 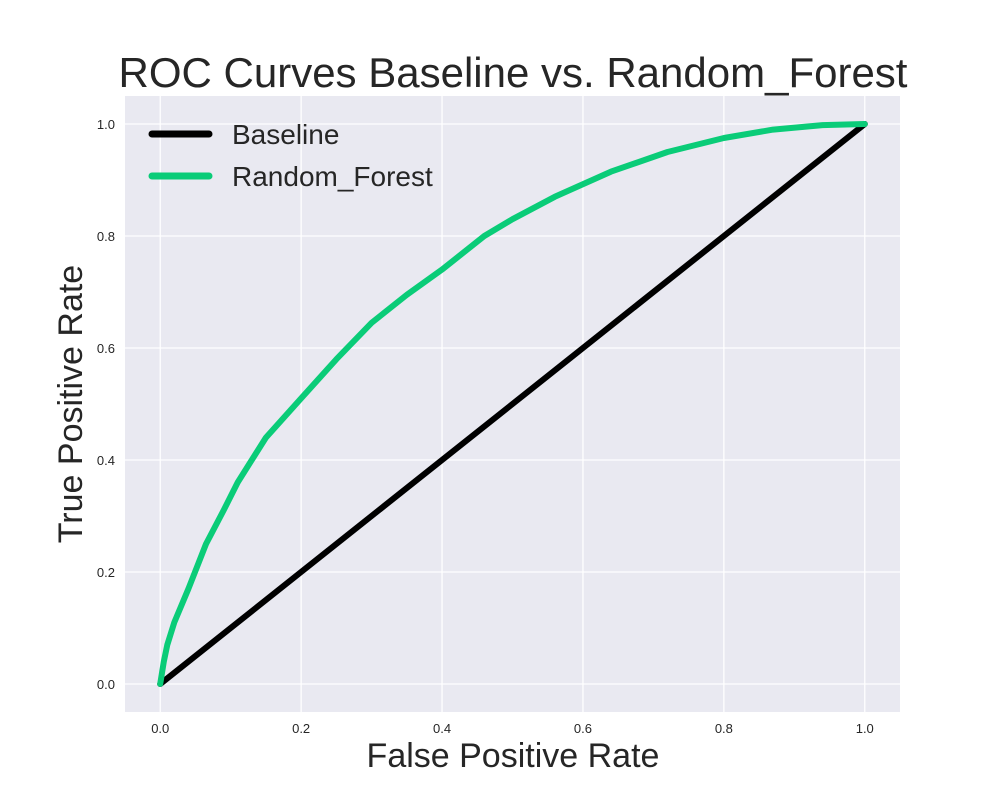 I want to click on x-tick-label: 0.2, so click(x=301, y=728).